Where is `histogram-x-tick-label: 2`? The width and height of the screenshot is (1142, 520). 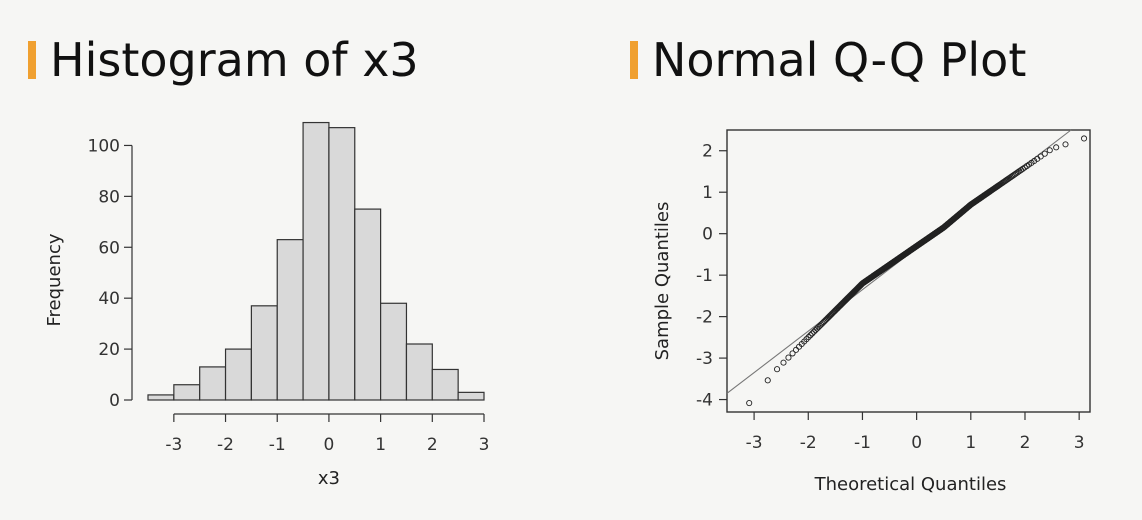 histogram-x-tick-label: 2 is located at coordinates (432, 445).